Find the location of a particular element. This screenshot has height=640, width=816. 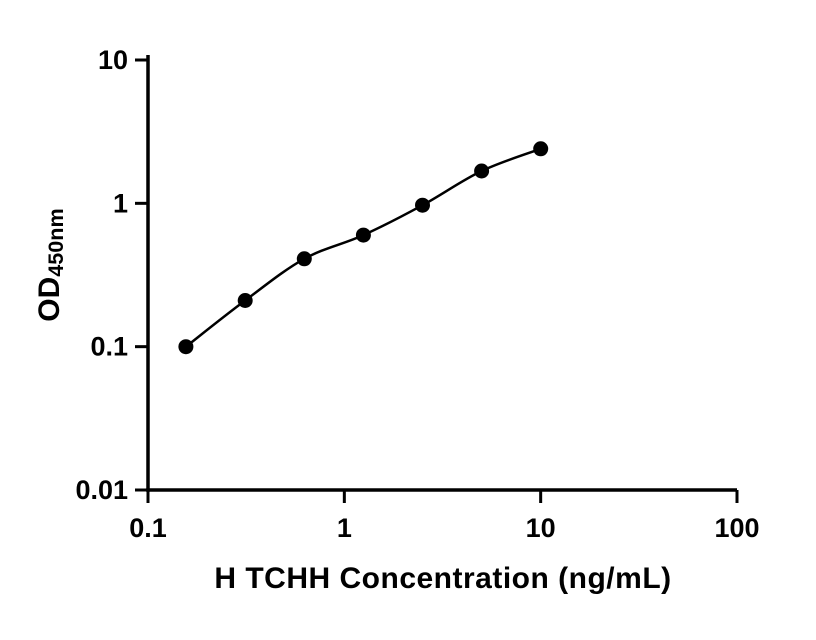

y-axis-title-main: OD is located at coordinates (49, 299).